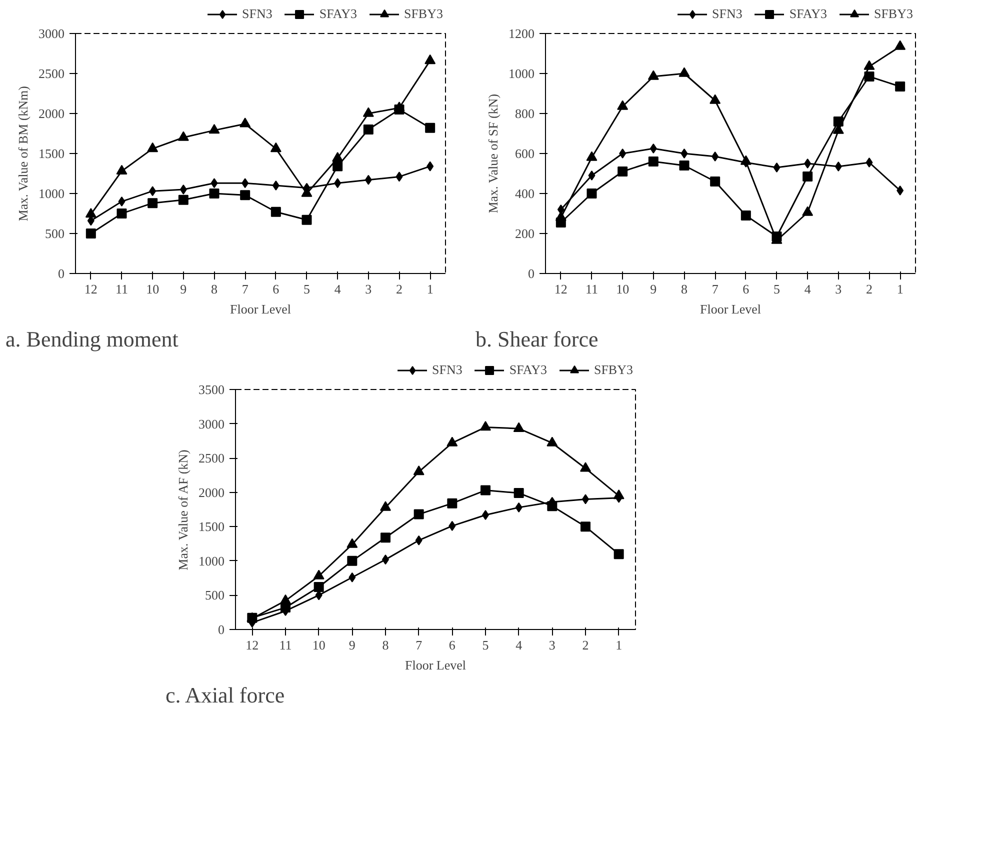 The image size is (984, 844). Describe the element at coordinates (92, 339) in the screenshot. I see `text: a. Bending moment` at that location.